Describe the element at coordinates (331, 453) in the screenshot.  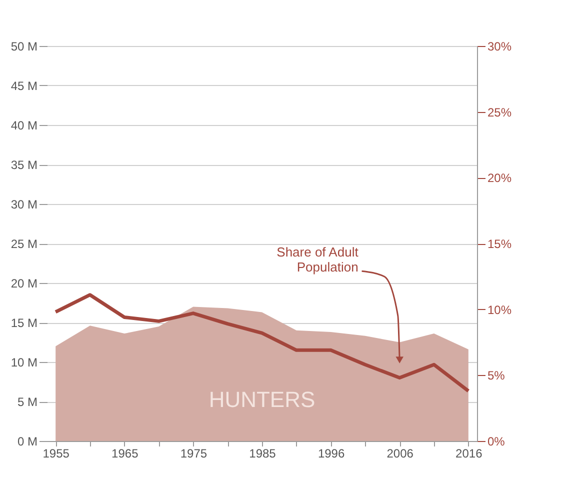
I see `x-tick-label: 1996` at that location.